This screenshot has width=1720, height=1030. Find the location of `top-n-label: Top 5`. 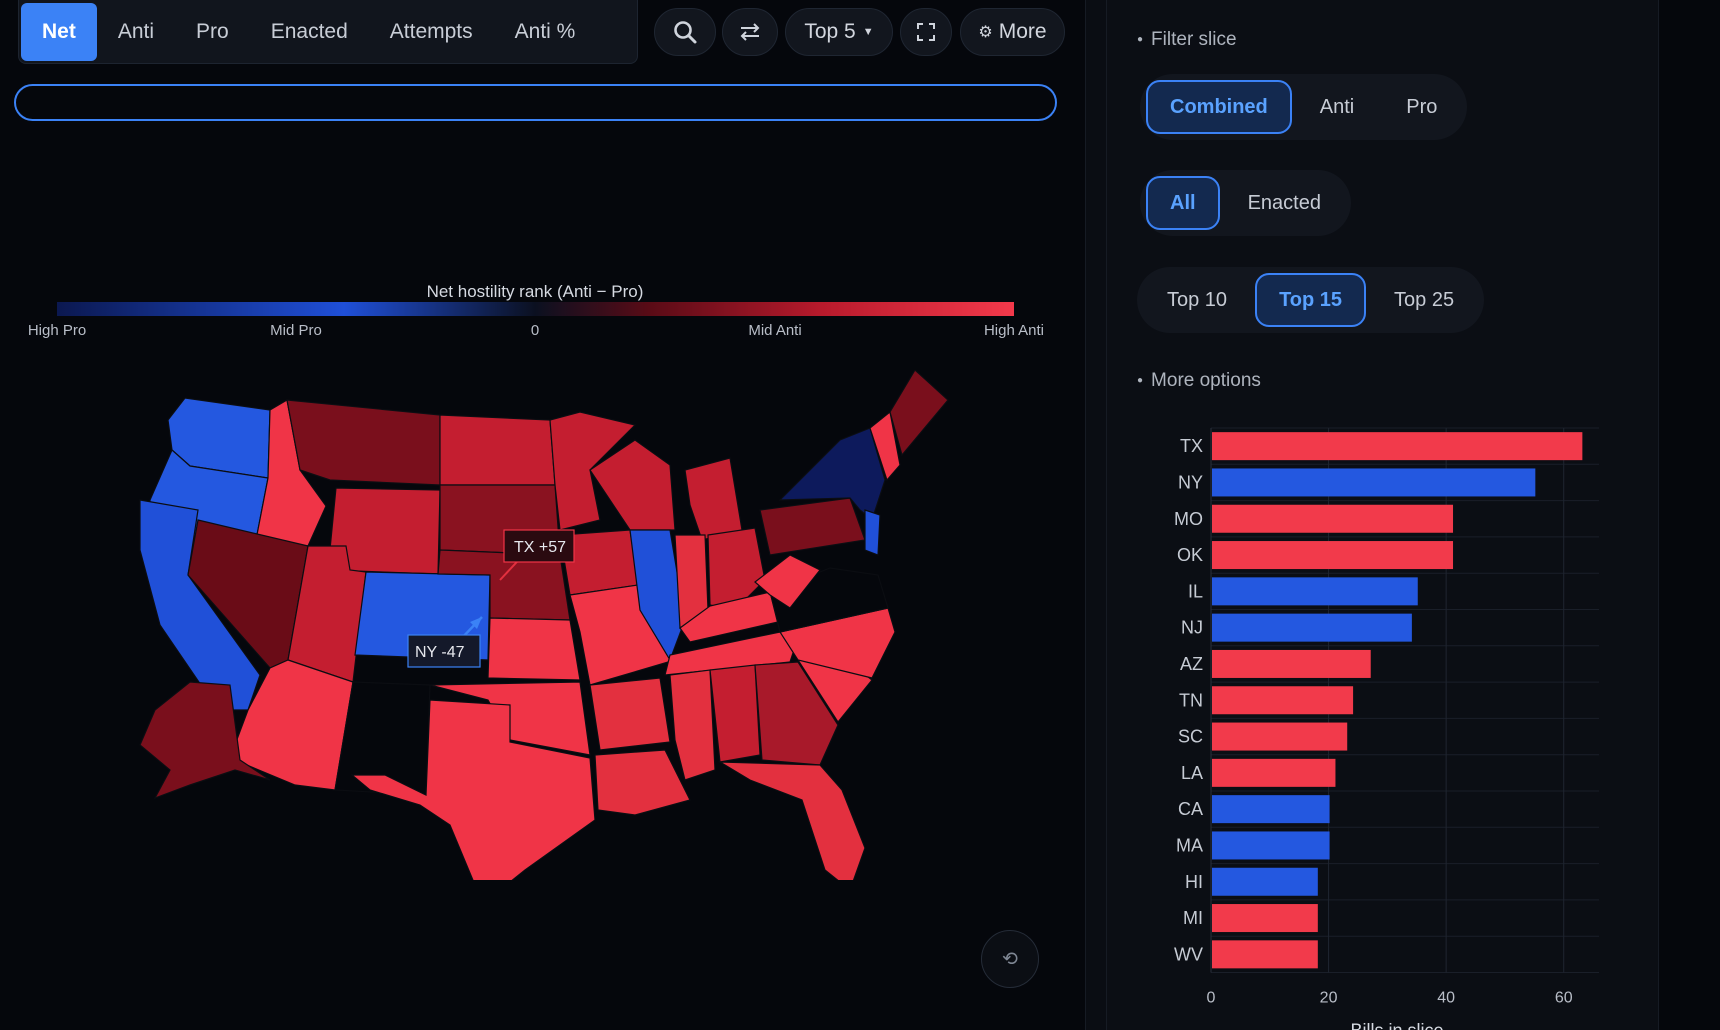

top-n-label: Top 5 is located at coordinates (830, 31).